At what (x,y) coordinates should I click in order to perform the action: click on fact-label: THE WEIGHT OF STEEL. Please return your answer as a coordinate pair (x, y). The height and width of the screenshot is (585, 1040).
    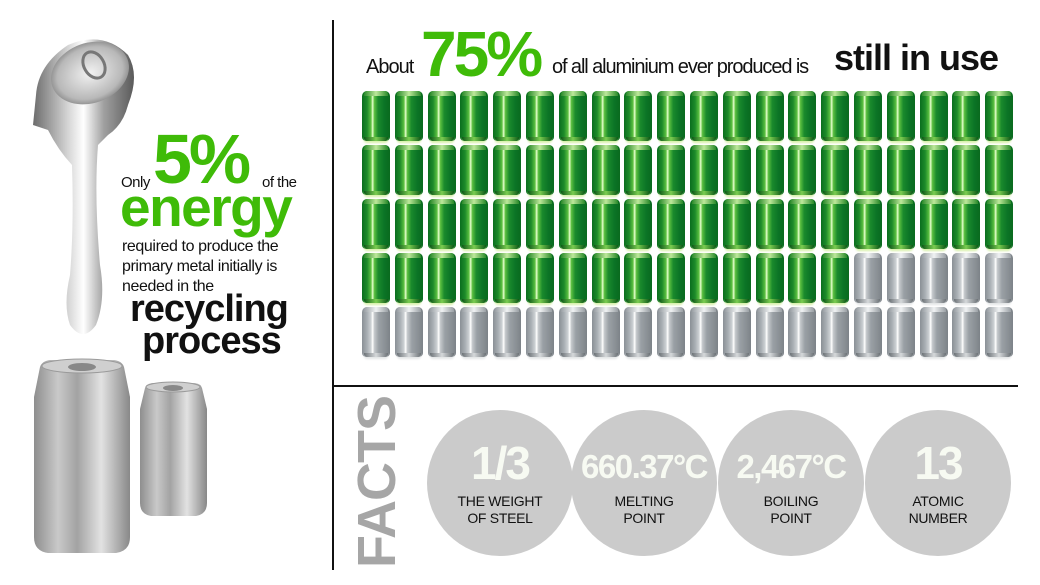
    Looking at the image, I should click on (500, 510).